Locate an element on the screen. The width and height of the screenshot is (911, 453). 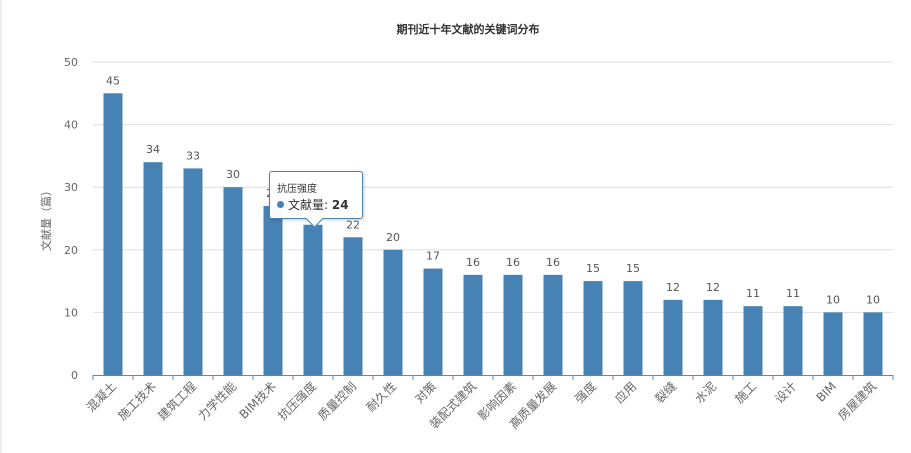
x-tick-label: 房屋建筑 is located at coordinates (857, 401).